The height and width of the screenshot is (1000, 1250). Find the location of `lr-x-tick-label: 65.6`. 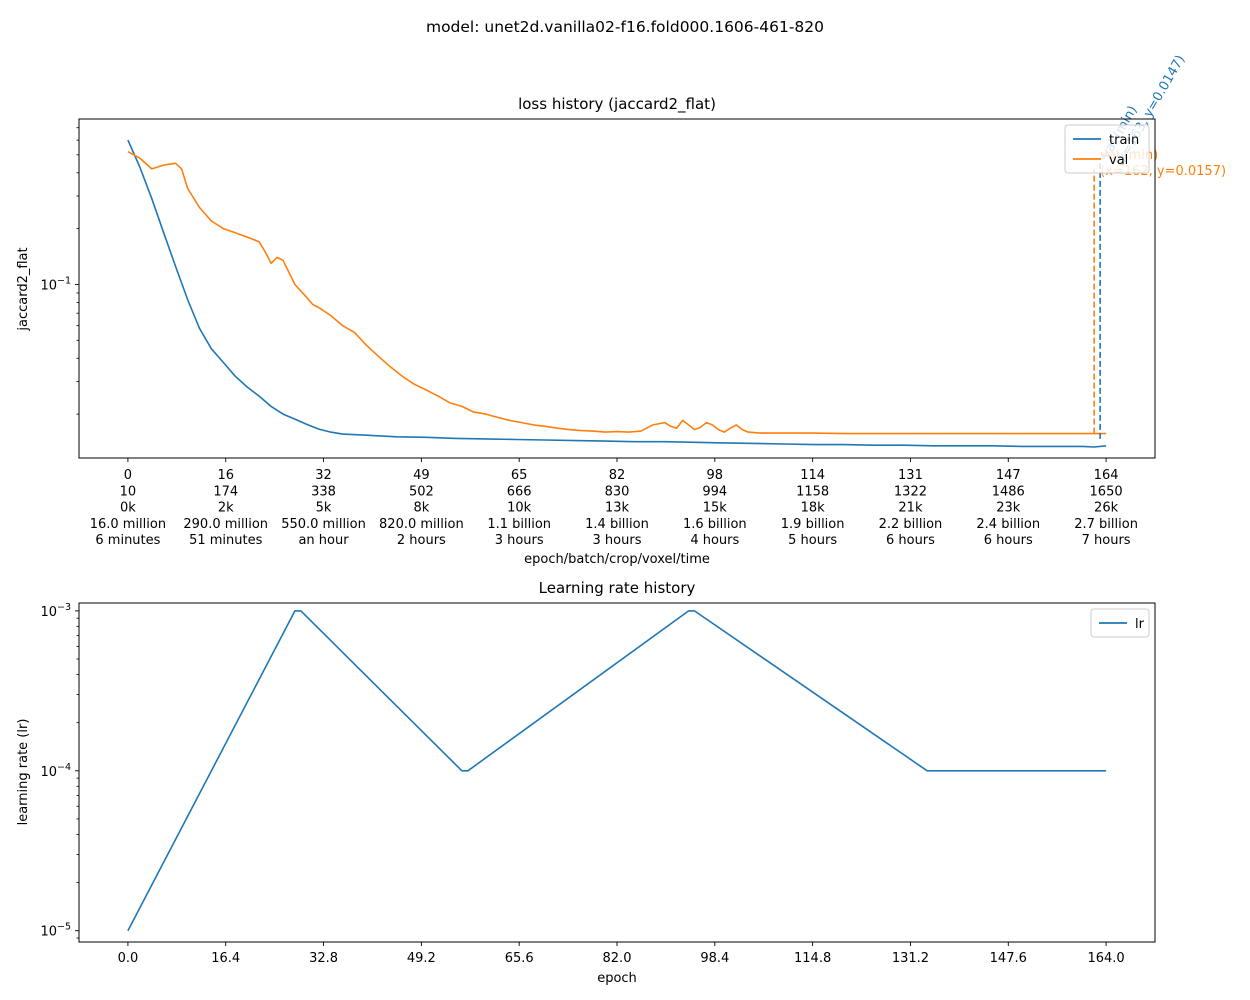

lr-x-tick-label: 65.6 is located at coordinates (519, 958).